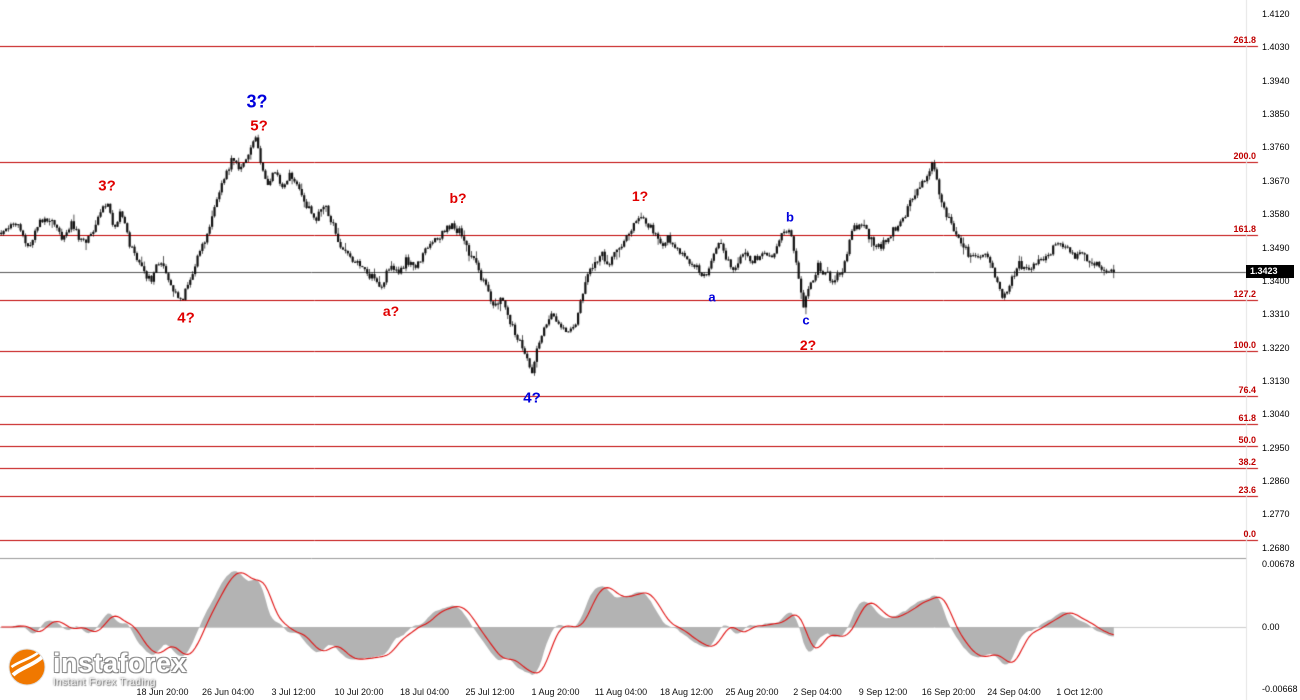  I want to click on logo-tagline: Instant Forex Trading, so click(104, 682).